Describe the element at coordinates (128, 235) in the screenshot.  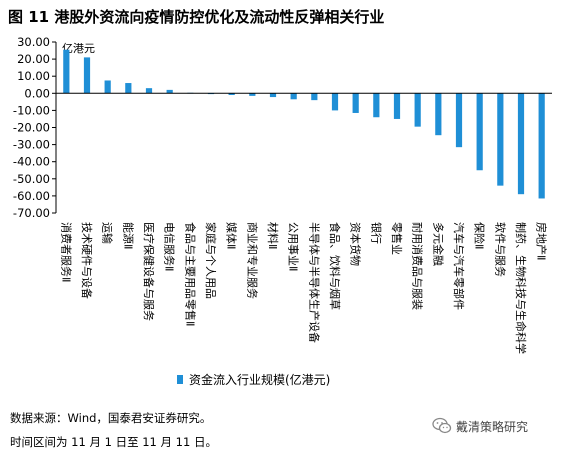
I see `x-tick-label: 能源Ⅱ` at that location.